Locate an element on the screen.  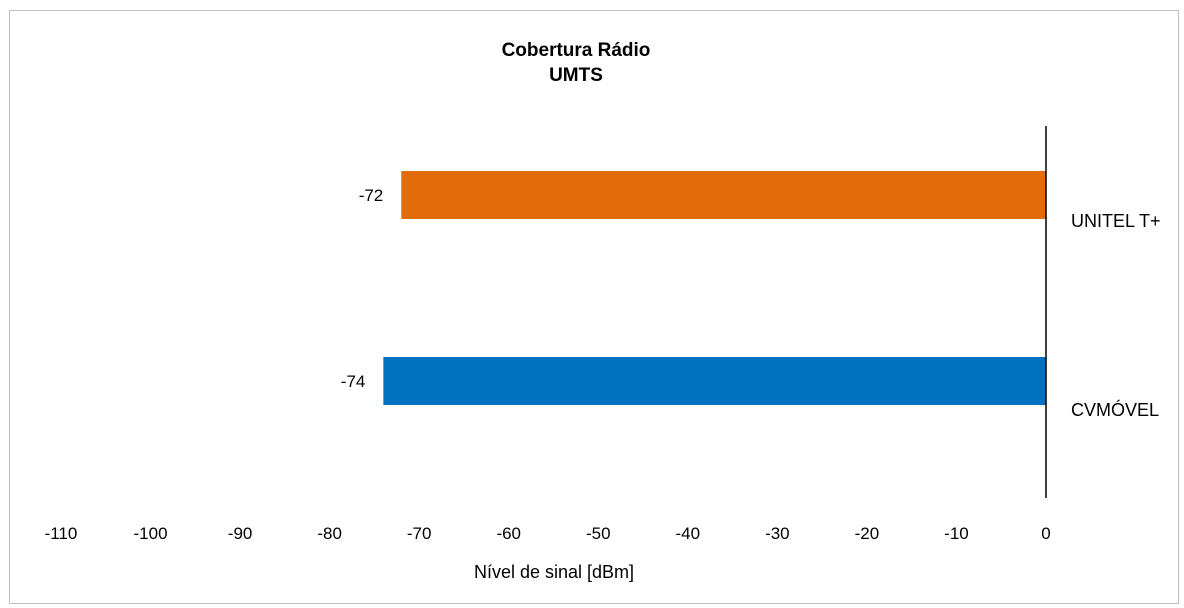
x-tick-label: -100 is located at coordinates (151, 533).